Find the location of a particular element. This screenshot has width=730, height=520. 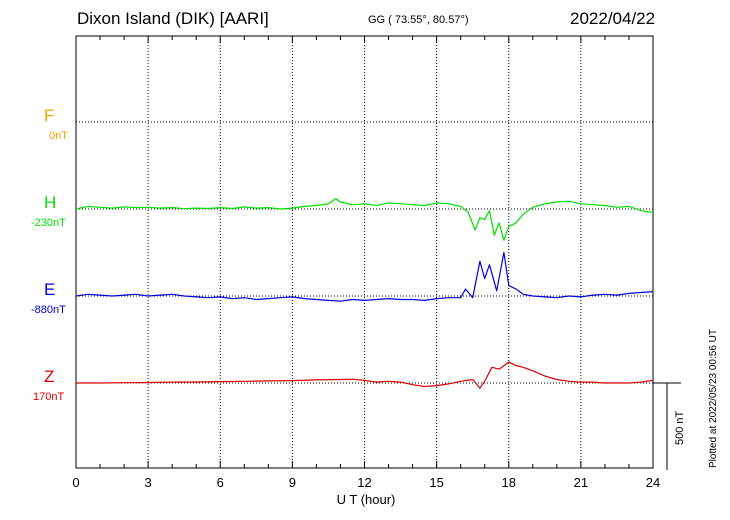

channel-z-offset: 170nT is located at coordinates (49, 397).